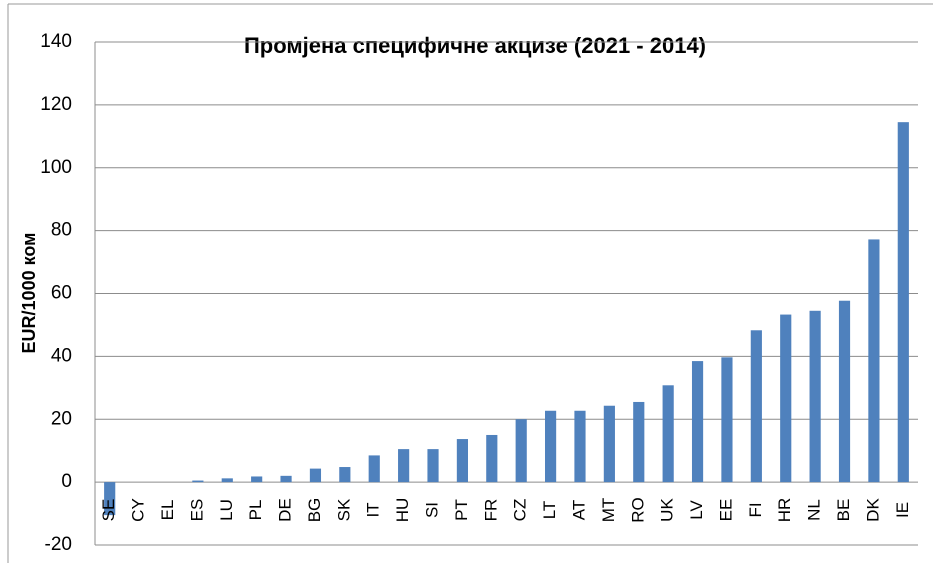 This screenshot has width=933, height=563. I want to click on x-tick-label: DE, so click(285, 510).